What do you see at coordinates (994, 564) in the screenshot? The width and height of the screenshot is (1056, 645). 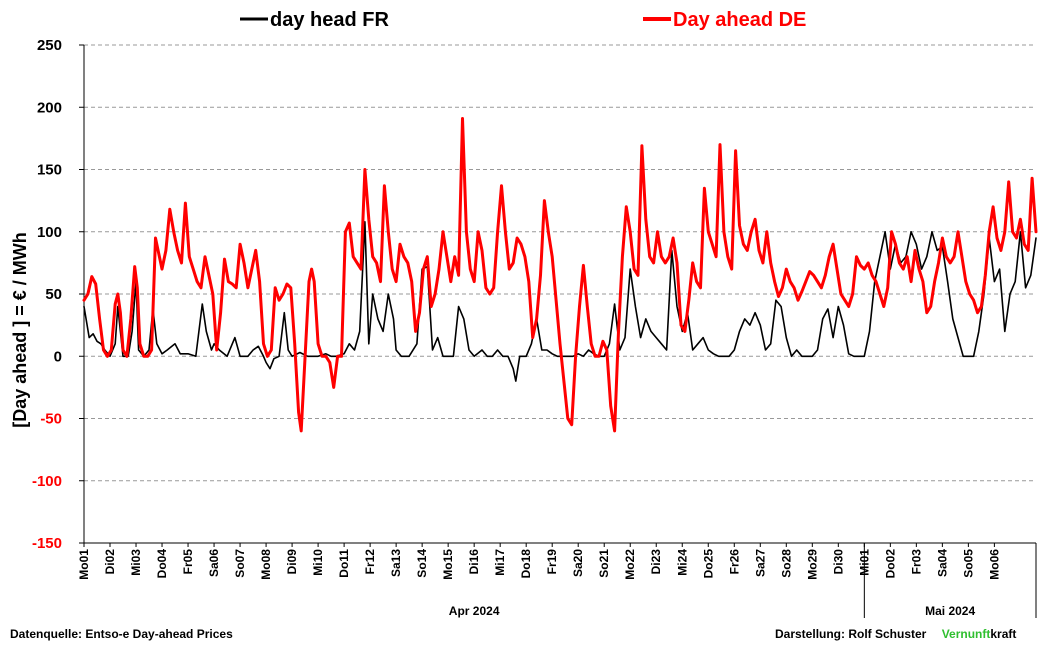 I see `x-tick-label: Mo06` at bounding box center [994, 564].